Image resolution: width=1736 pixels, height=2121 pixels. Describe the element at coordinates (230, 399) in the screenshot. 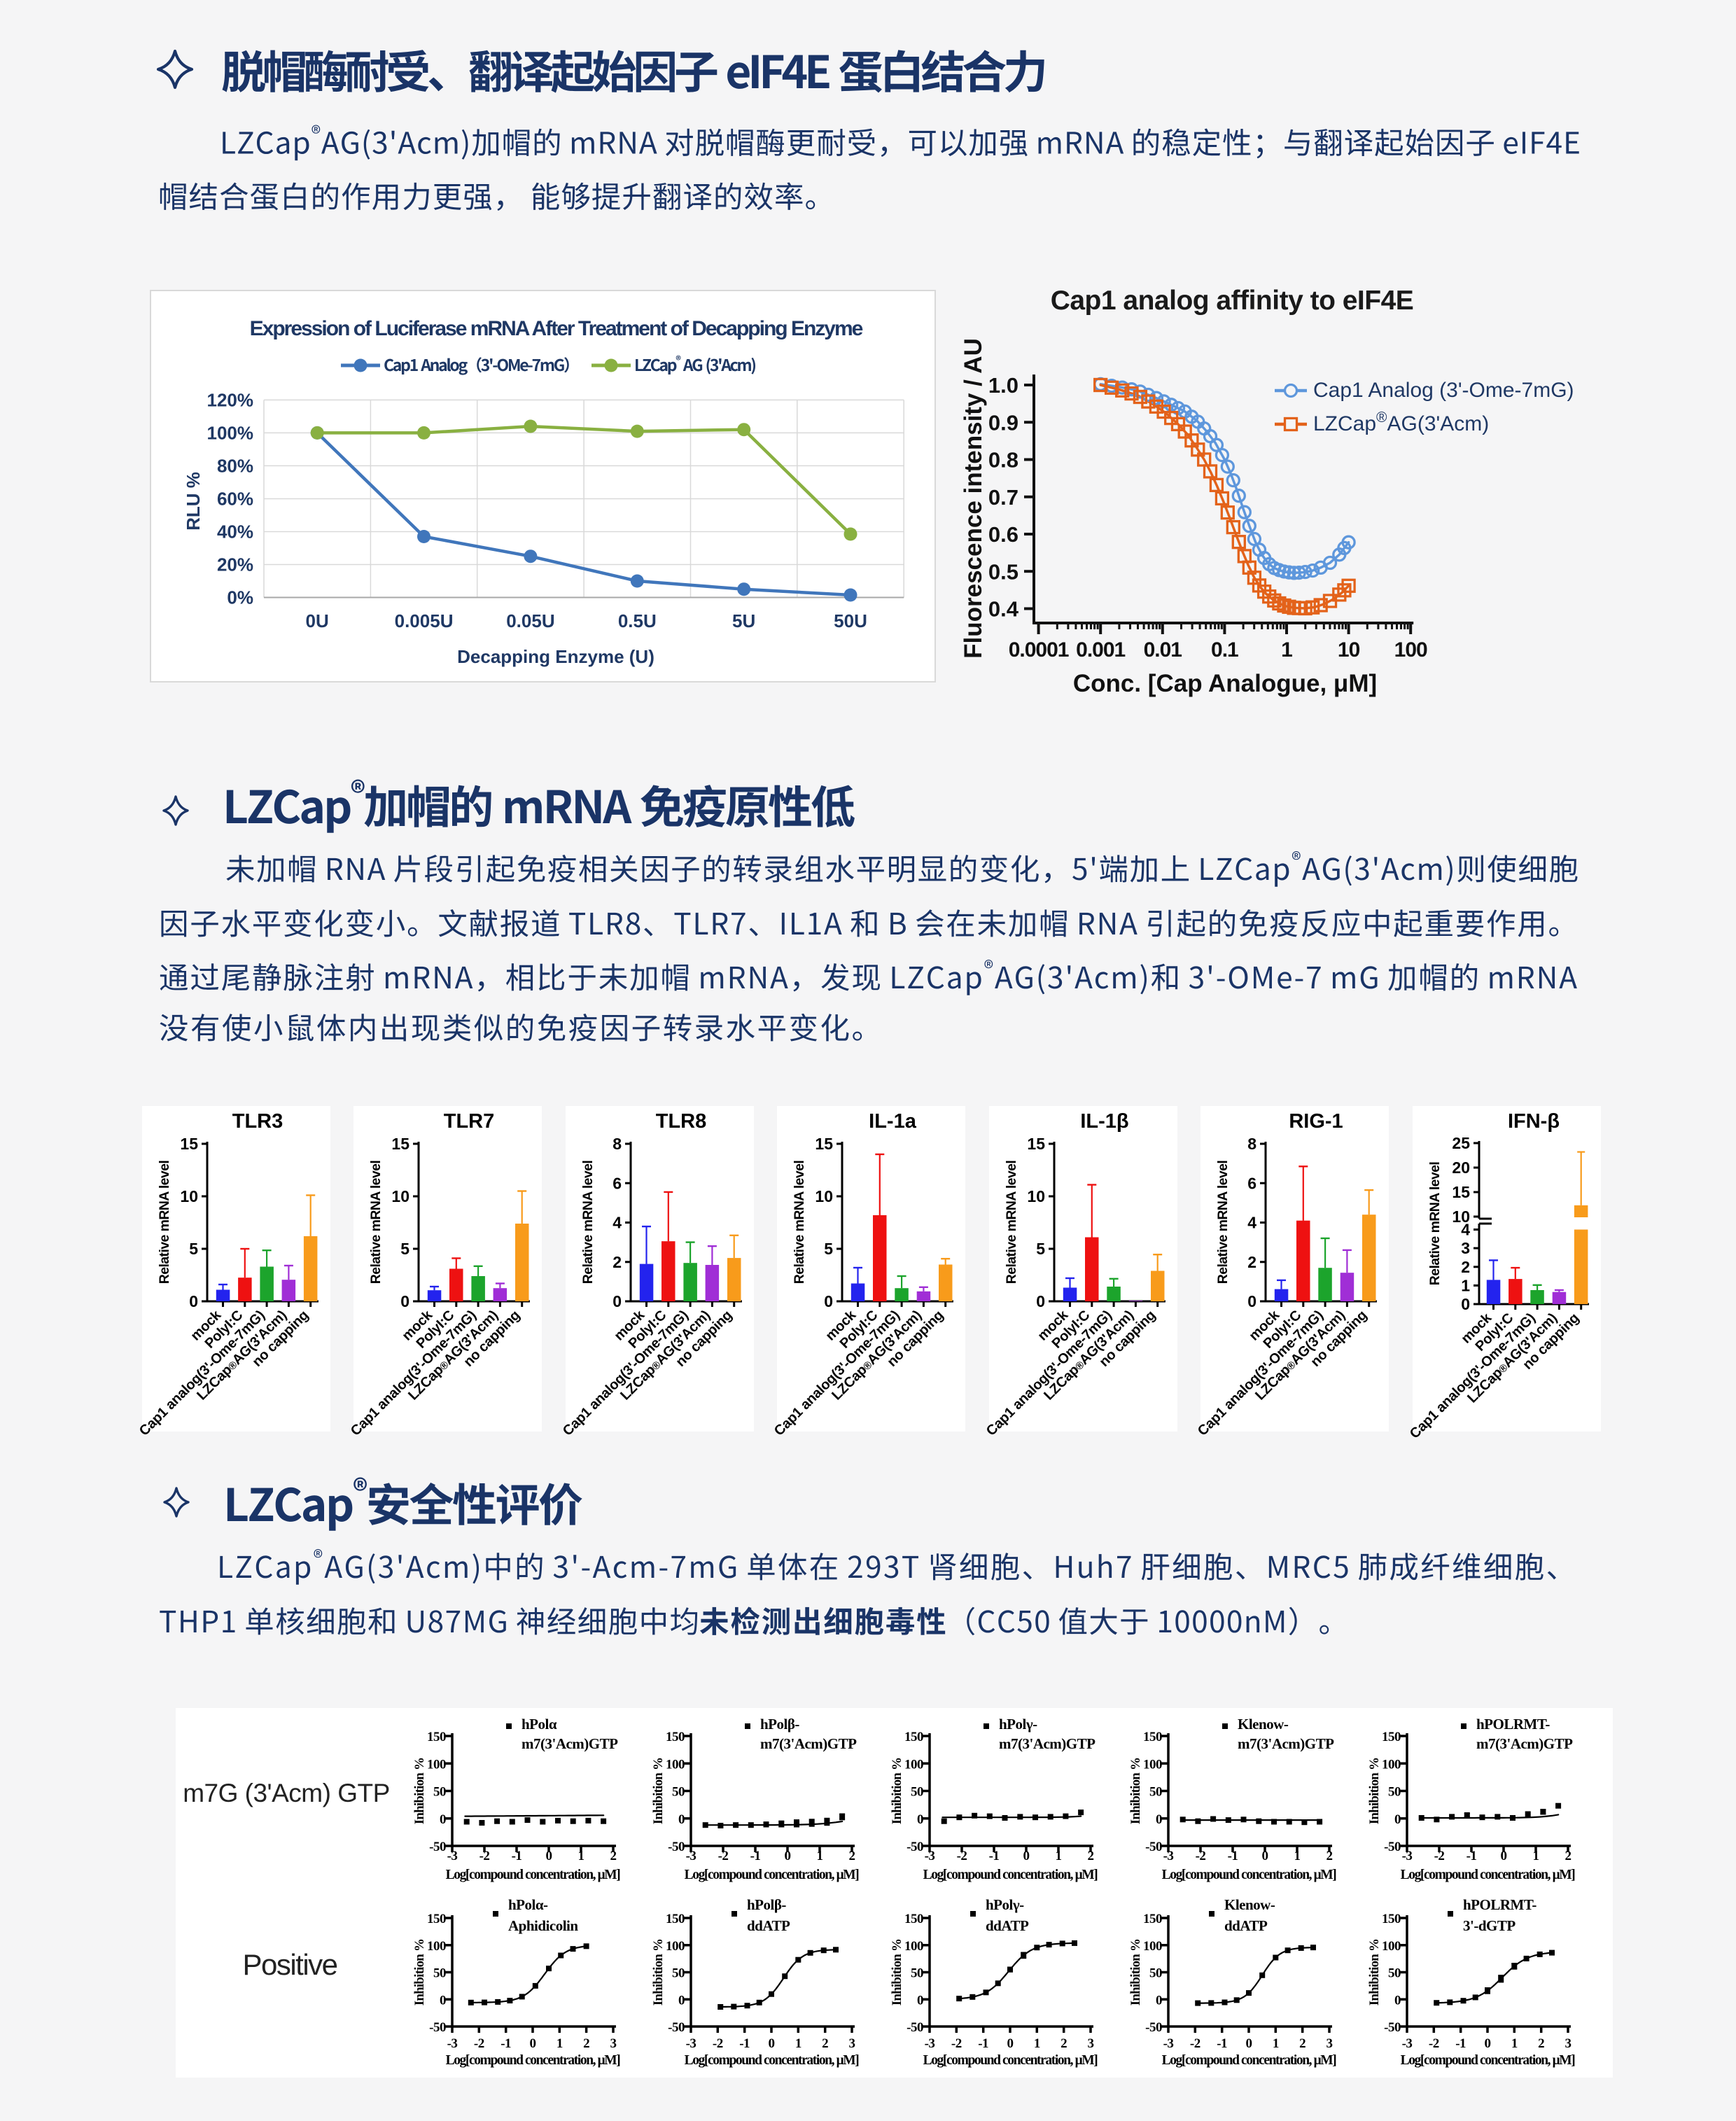

I see `svg-text: 120%` at that location.